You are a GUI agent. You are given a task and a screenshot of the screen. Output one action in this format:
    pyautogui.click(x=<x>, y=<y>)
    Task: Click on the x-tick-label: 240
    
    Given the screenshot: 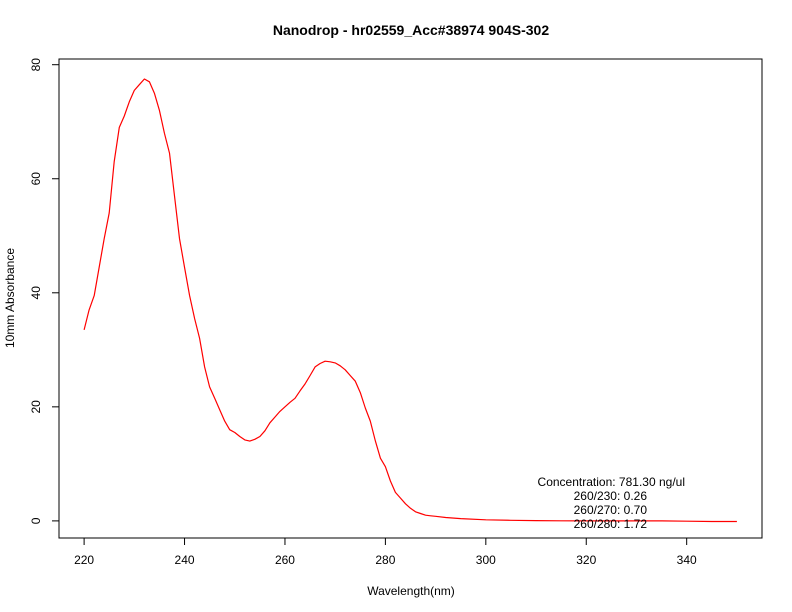 What is the action you would take?
    pyautogui.click(x=185, y=560)
    